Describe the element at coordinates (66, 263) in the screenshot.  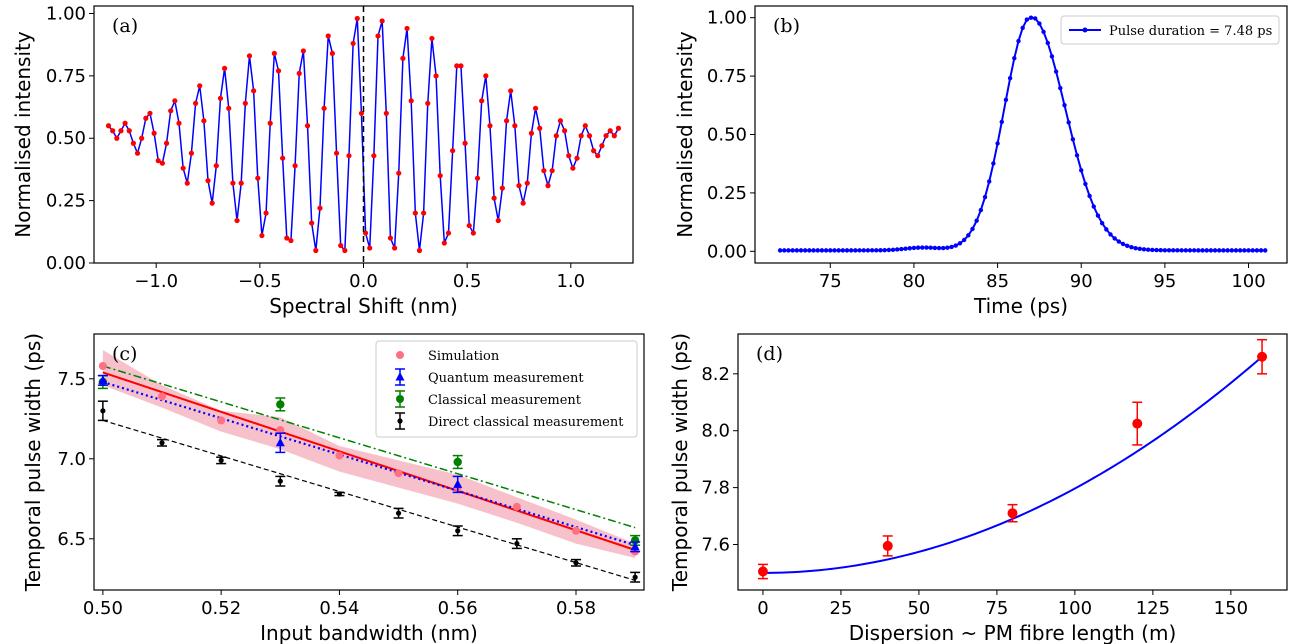
I see `y-tick-label: 0.00` at that location.